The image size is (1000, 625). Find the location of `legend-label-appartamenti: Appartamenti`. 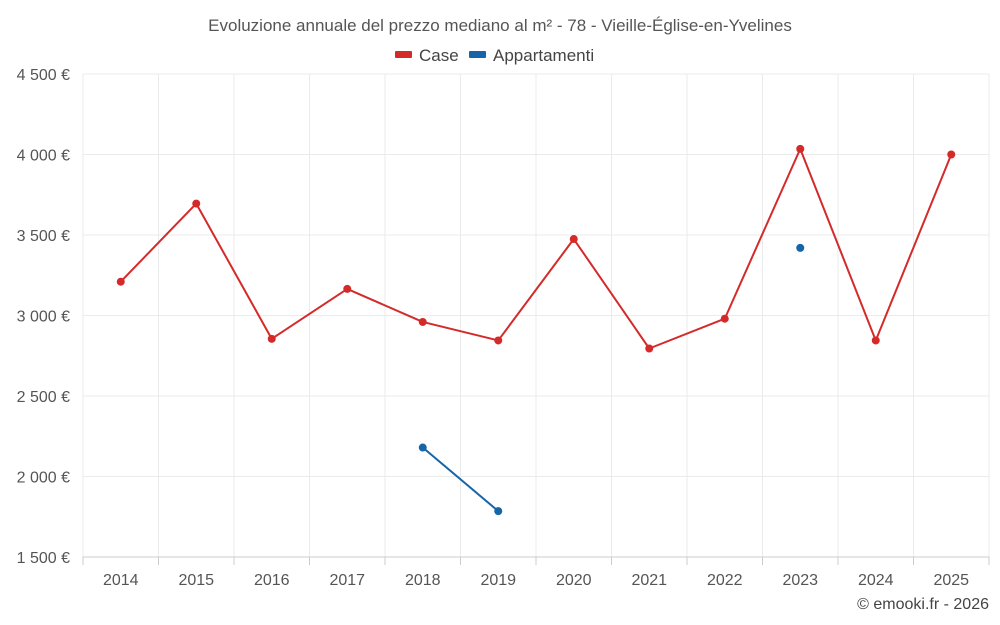

legend-label-appartamenti: Appartamenti is located at coordinates (543, 55).